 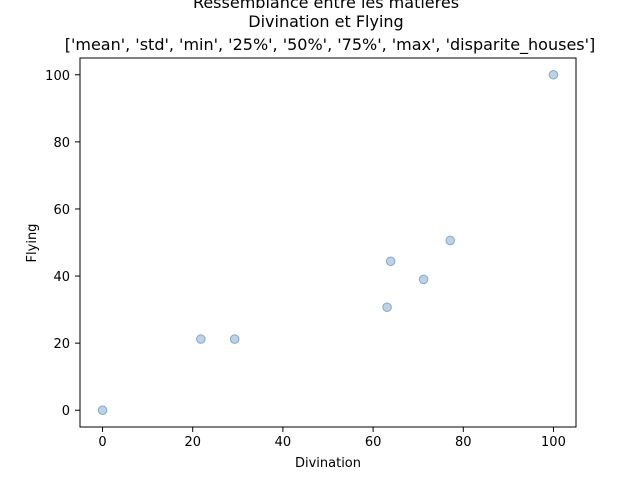 What do you see at coordinates (328, 463) in the screenshot?
I see `x-axis-label: Divination` at bounding box center [328, 463].